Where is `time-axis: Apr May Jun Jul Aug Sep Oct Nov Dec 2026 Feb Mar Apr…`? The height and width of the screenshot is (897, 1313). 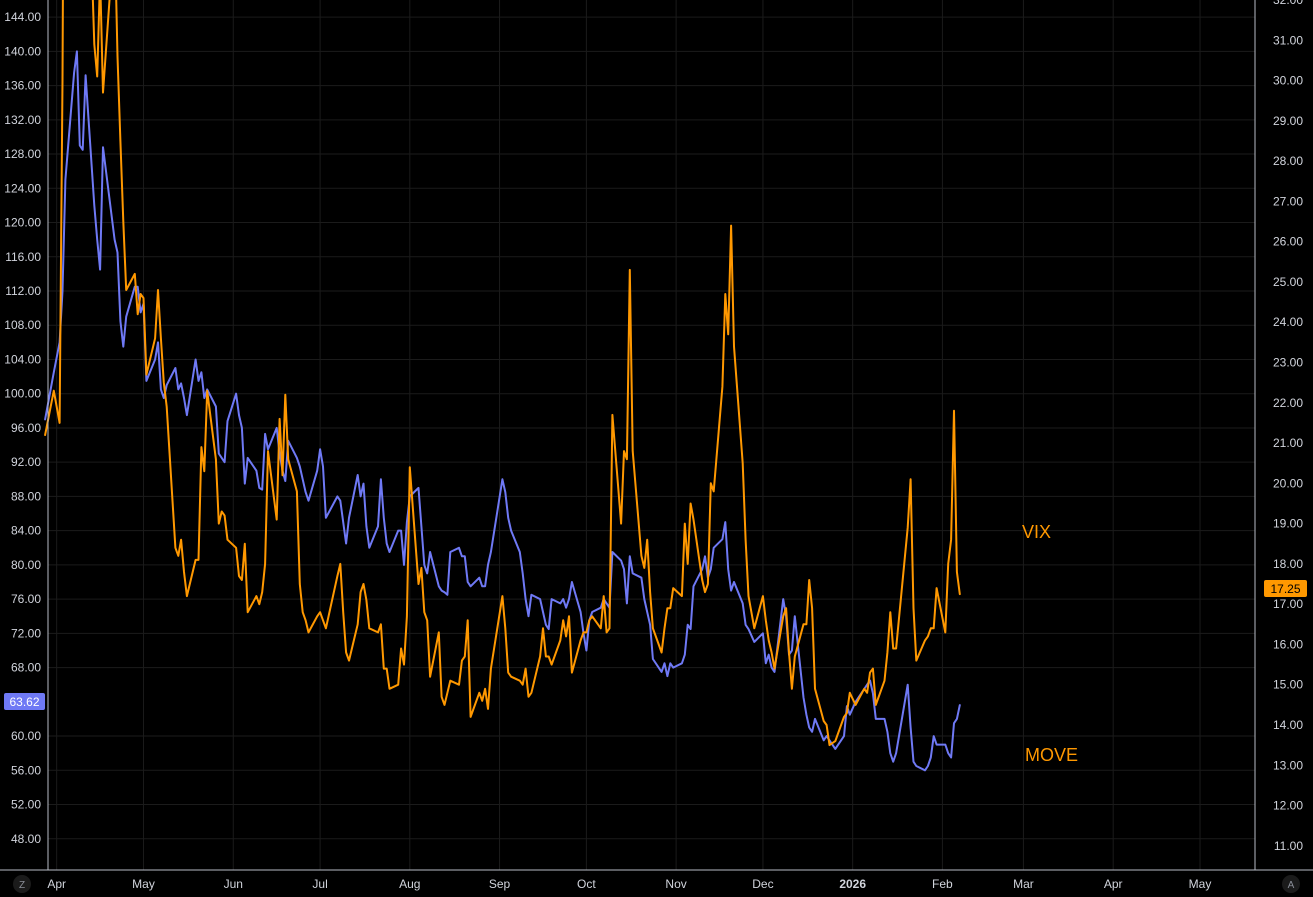 time-axis: Apr May Jun Jul Aug Sep Oct Nov Dec 2026 Feb Mar Apr… is located at coordinates (629, 884).